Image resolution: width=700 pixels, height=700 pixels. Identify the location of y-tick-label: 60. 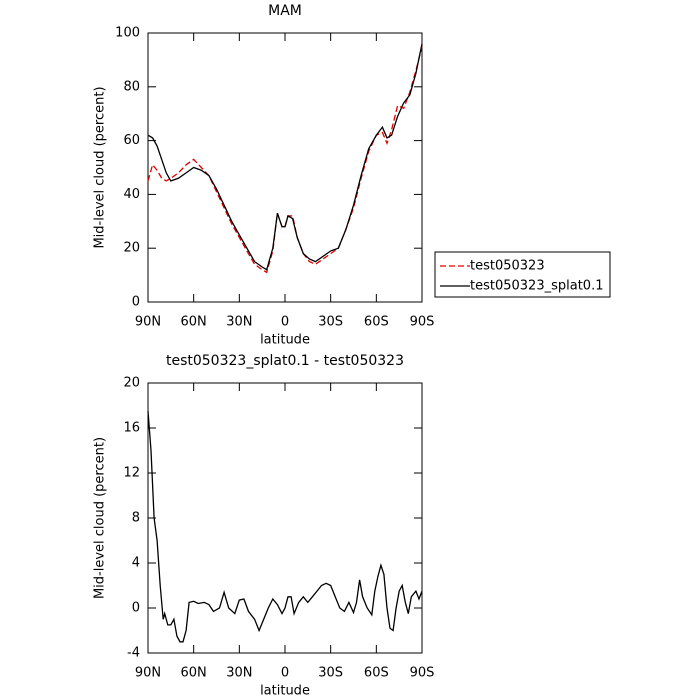
(131, 140).